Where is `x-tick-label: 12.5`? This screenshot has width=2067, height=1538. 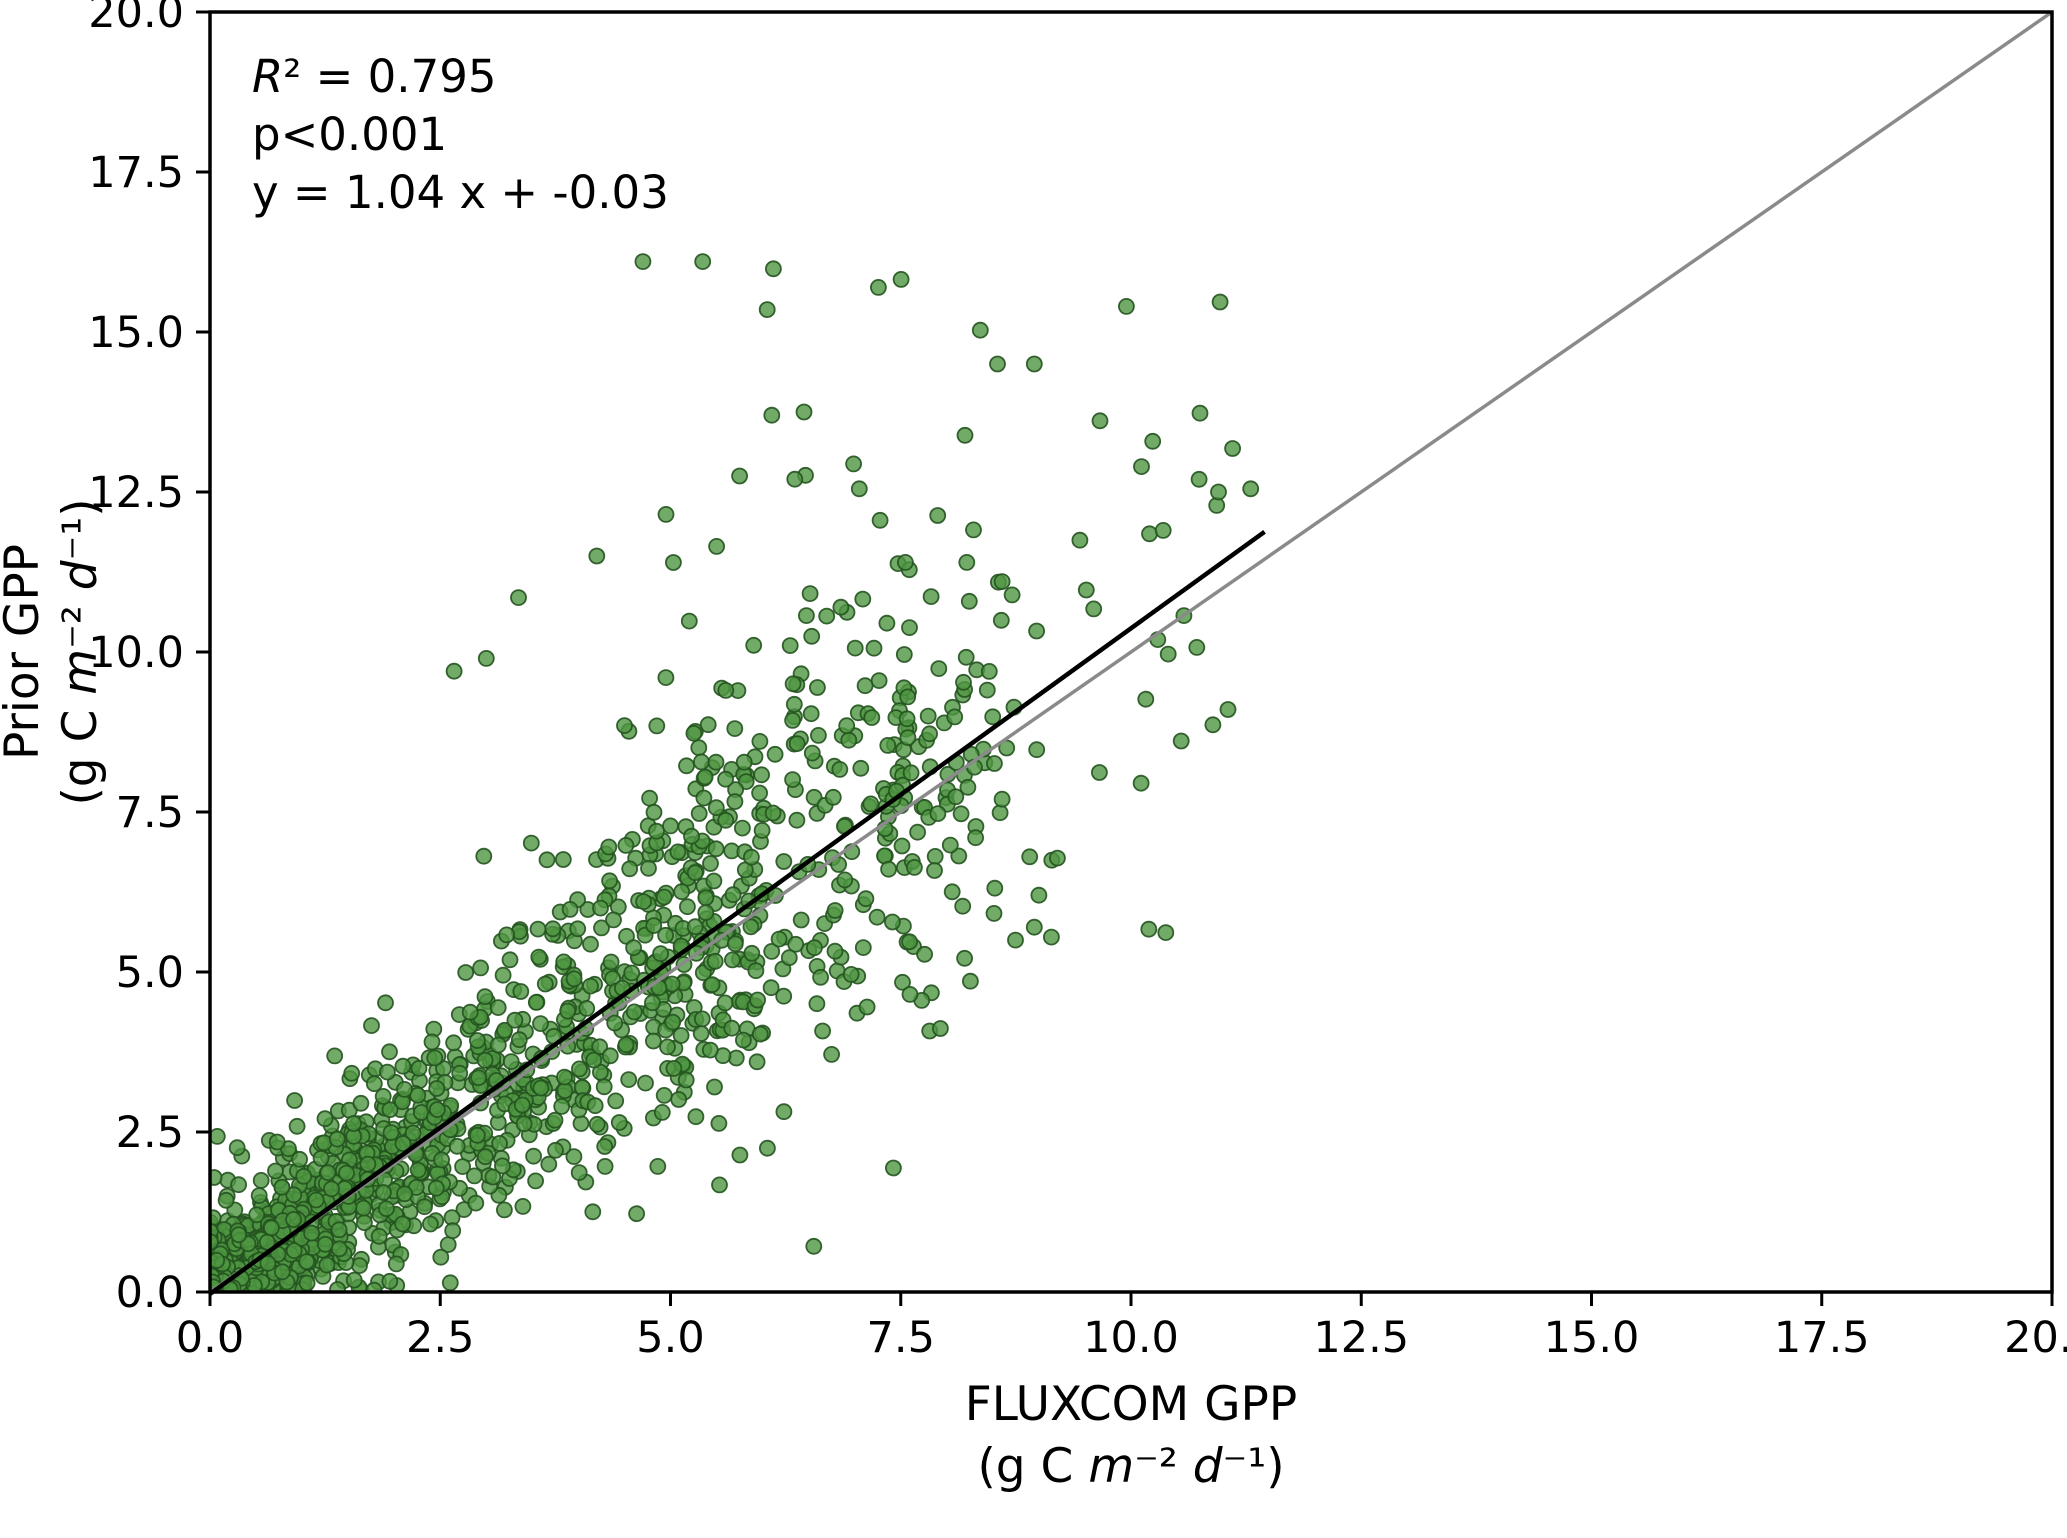
x-tick-label: 12.5 is located at coordinates (1361, 1338).